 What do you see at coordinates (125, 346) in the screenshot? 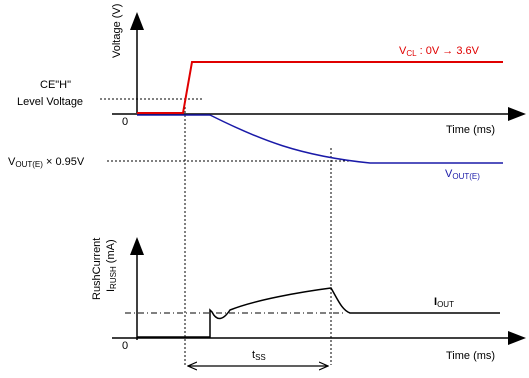
I see `bottom-origin-label: 0` at bounding box center [125, 346].